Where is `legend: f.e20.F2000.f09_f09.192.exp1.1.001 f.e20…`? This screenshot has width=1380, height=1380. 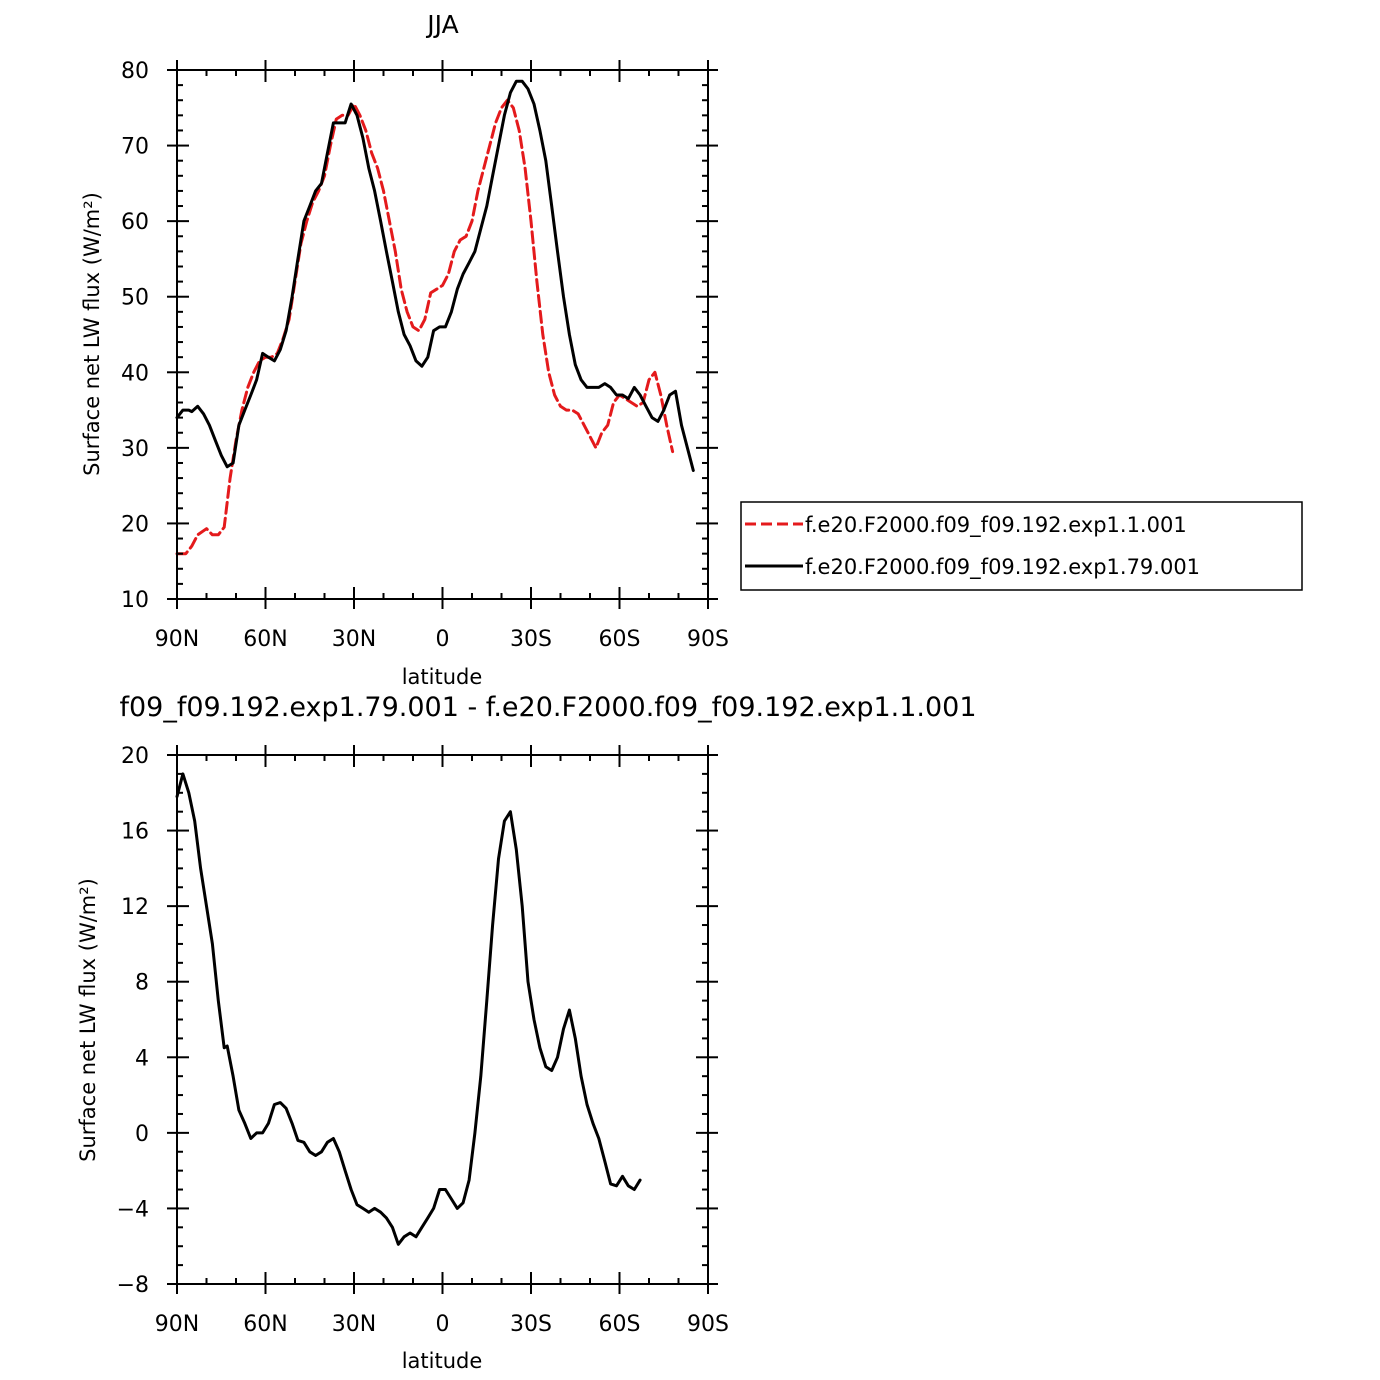
legend: f.e20.F2000.f09_f09.192.exp1.1.001 f.e20… is located at coordinates (1021, 546).